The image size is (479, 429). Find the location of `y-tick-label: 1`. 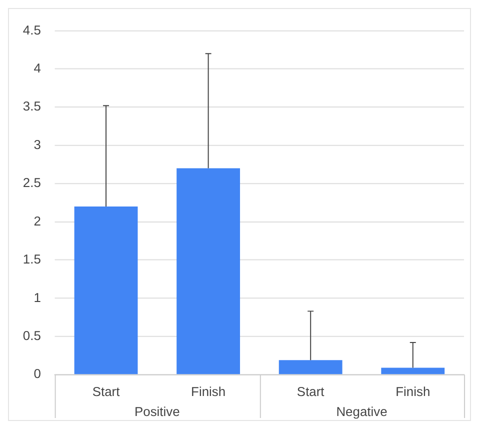

y-tick-label: 1 is located at coordinates (37, 297).